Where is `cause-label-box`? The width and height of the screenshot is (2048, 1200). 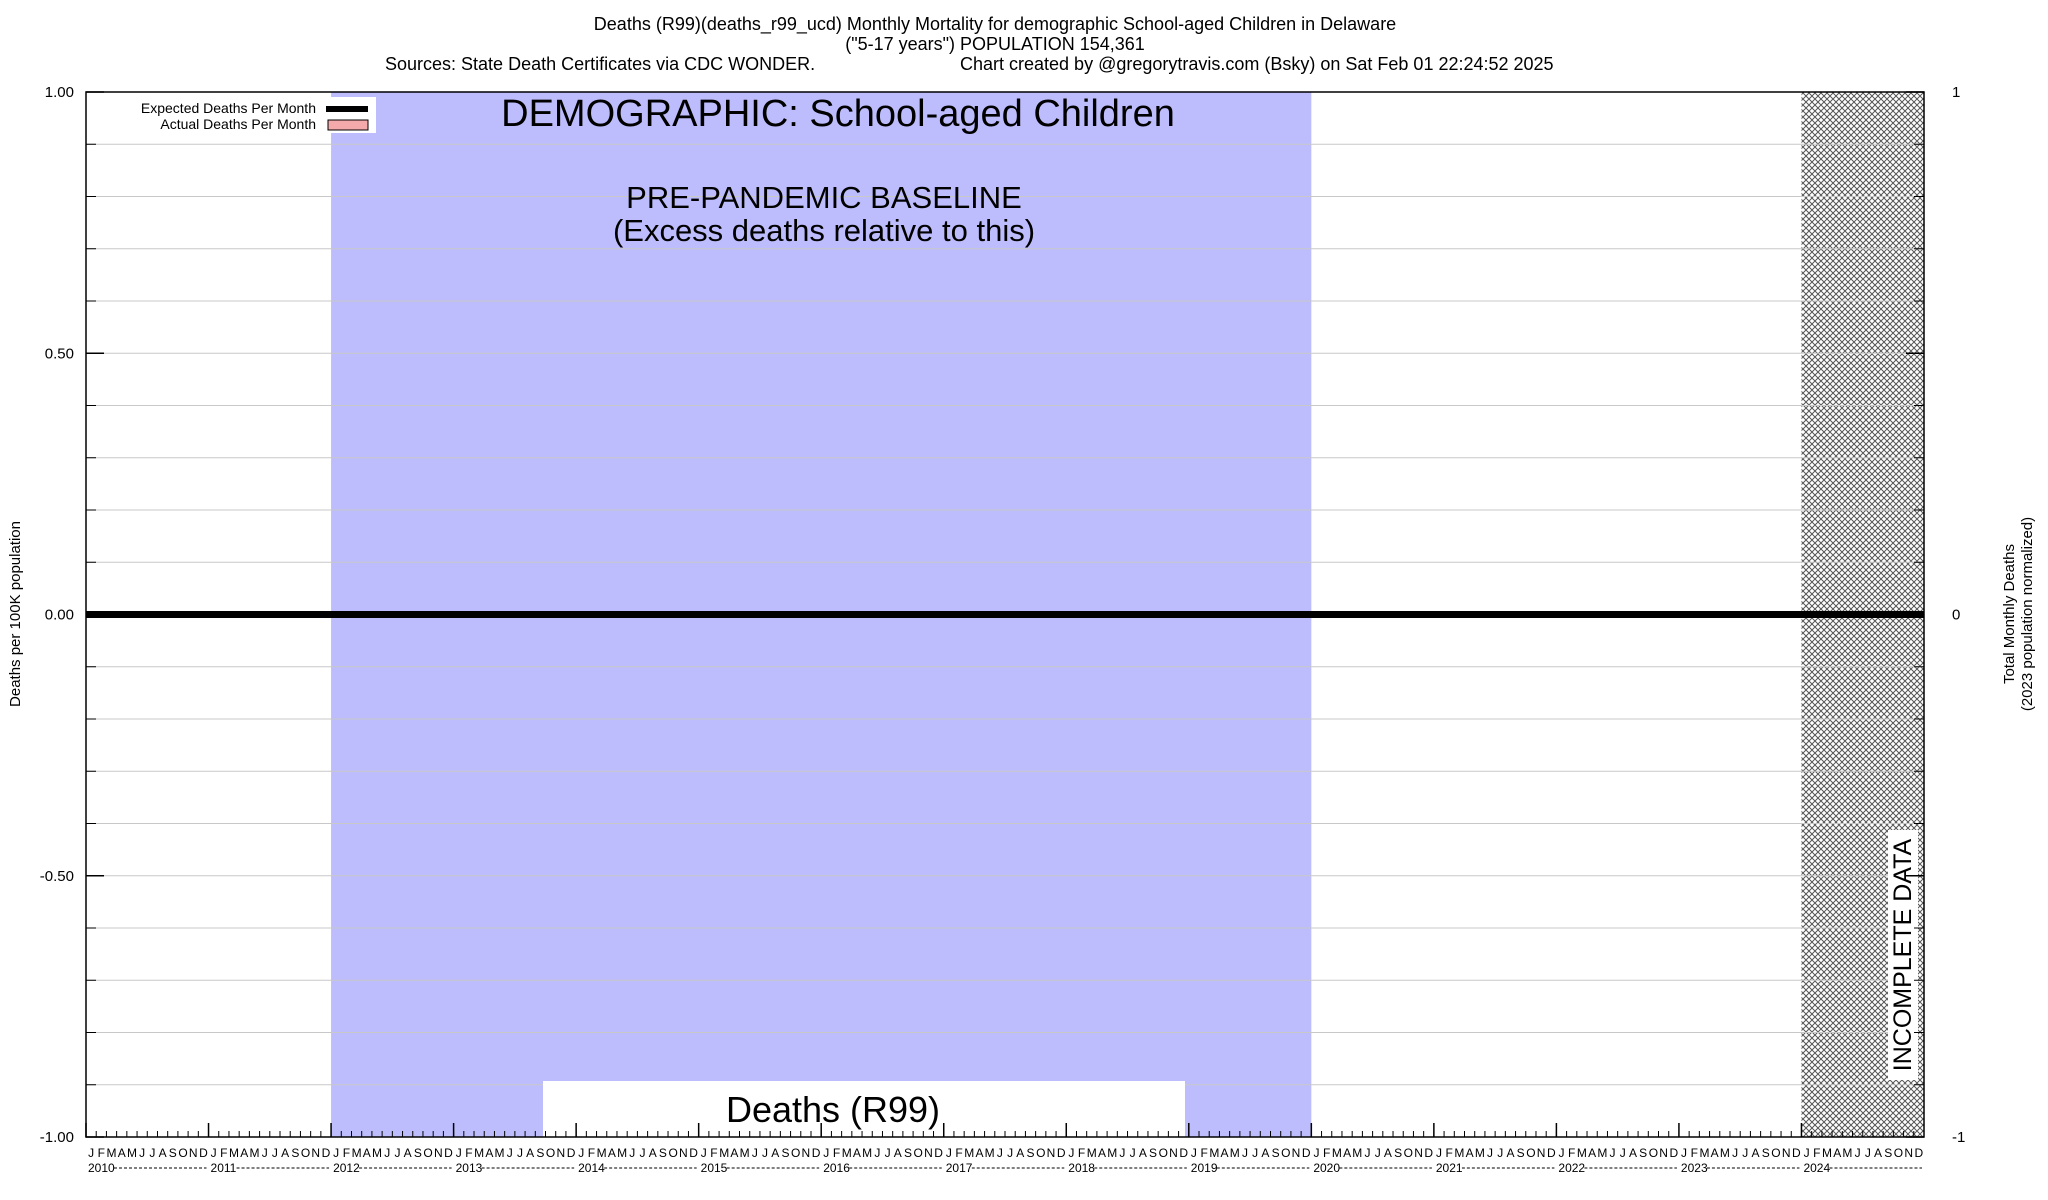
cause-label-box is located at coordinates (864, 1109).